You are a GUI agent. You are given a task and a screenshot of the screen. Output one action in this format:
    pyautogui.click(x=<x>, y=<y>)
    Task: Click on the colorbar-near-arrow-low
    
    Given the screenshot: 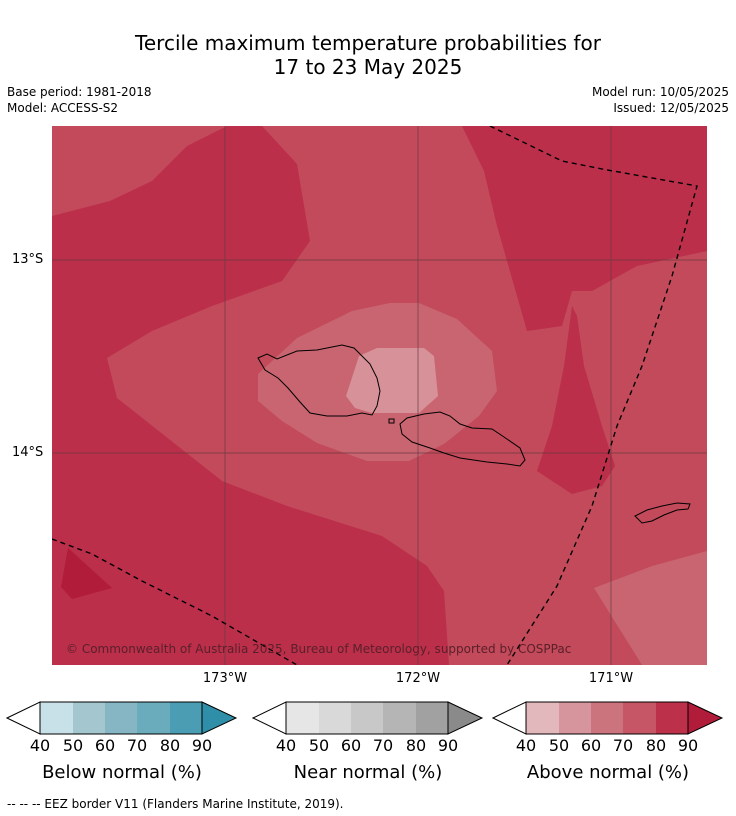 What is the action you would take?
    pyautogui.click(x=269, y=718)
    